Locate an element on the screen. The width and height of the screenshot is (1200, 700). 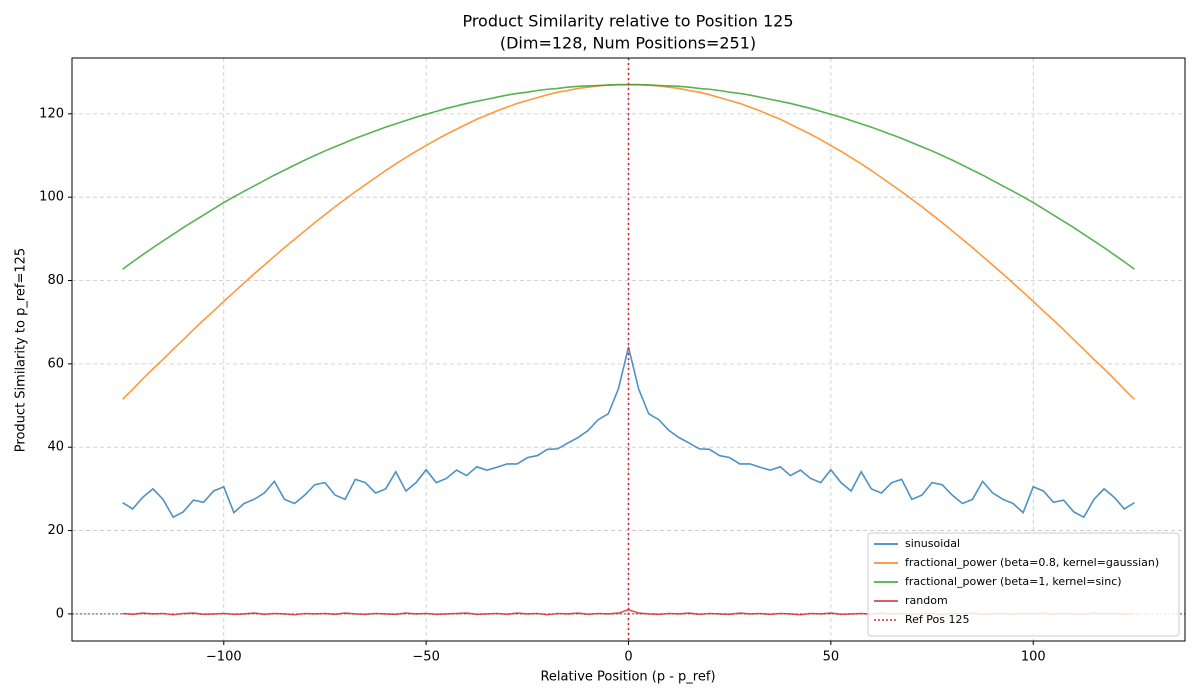
y-tick-label: 60 is located at coordinates (55, 363).